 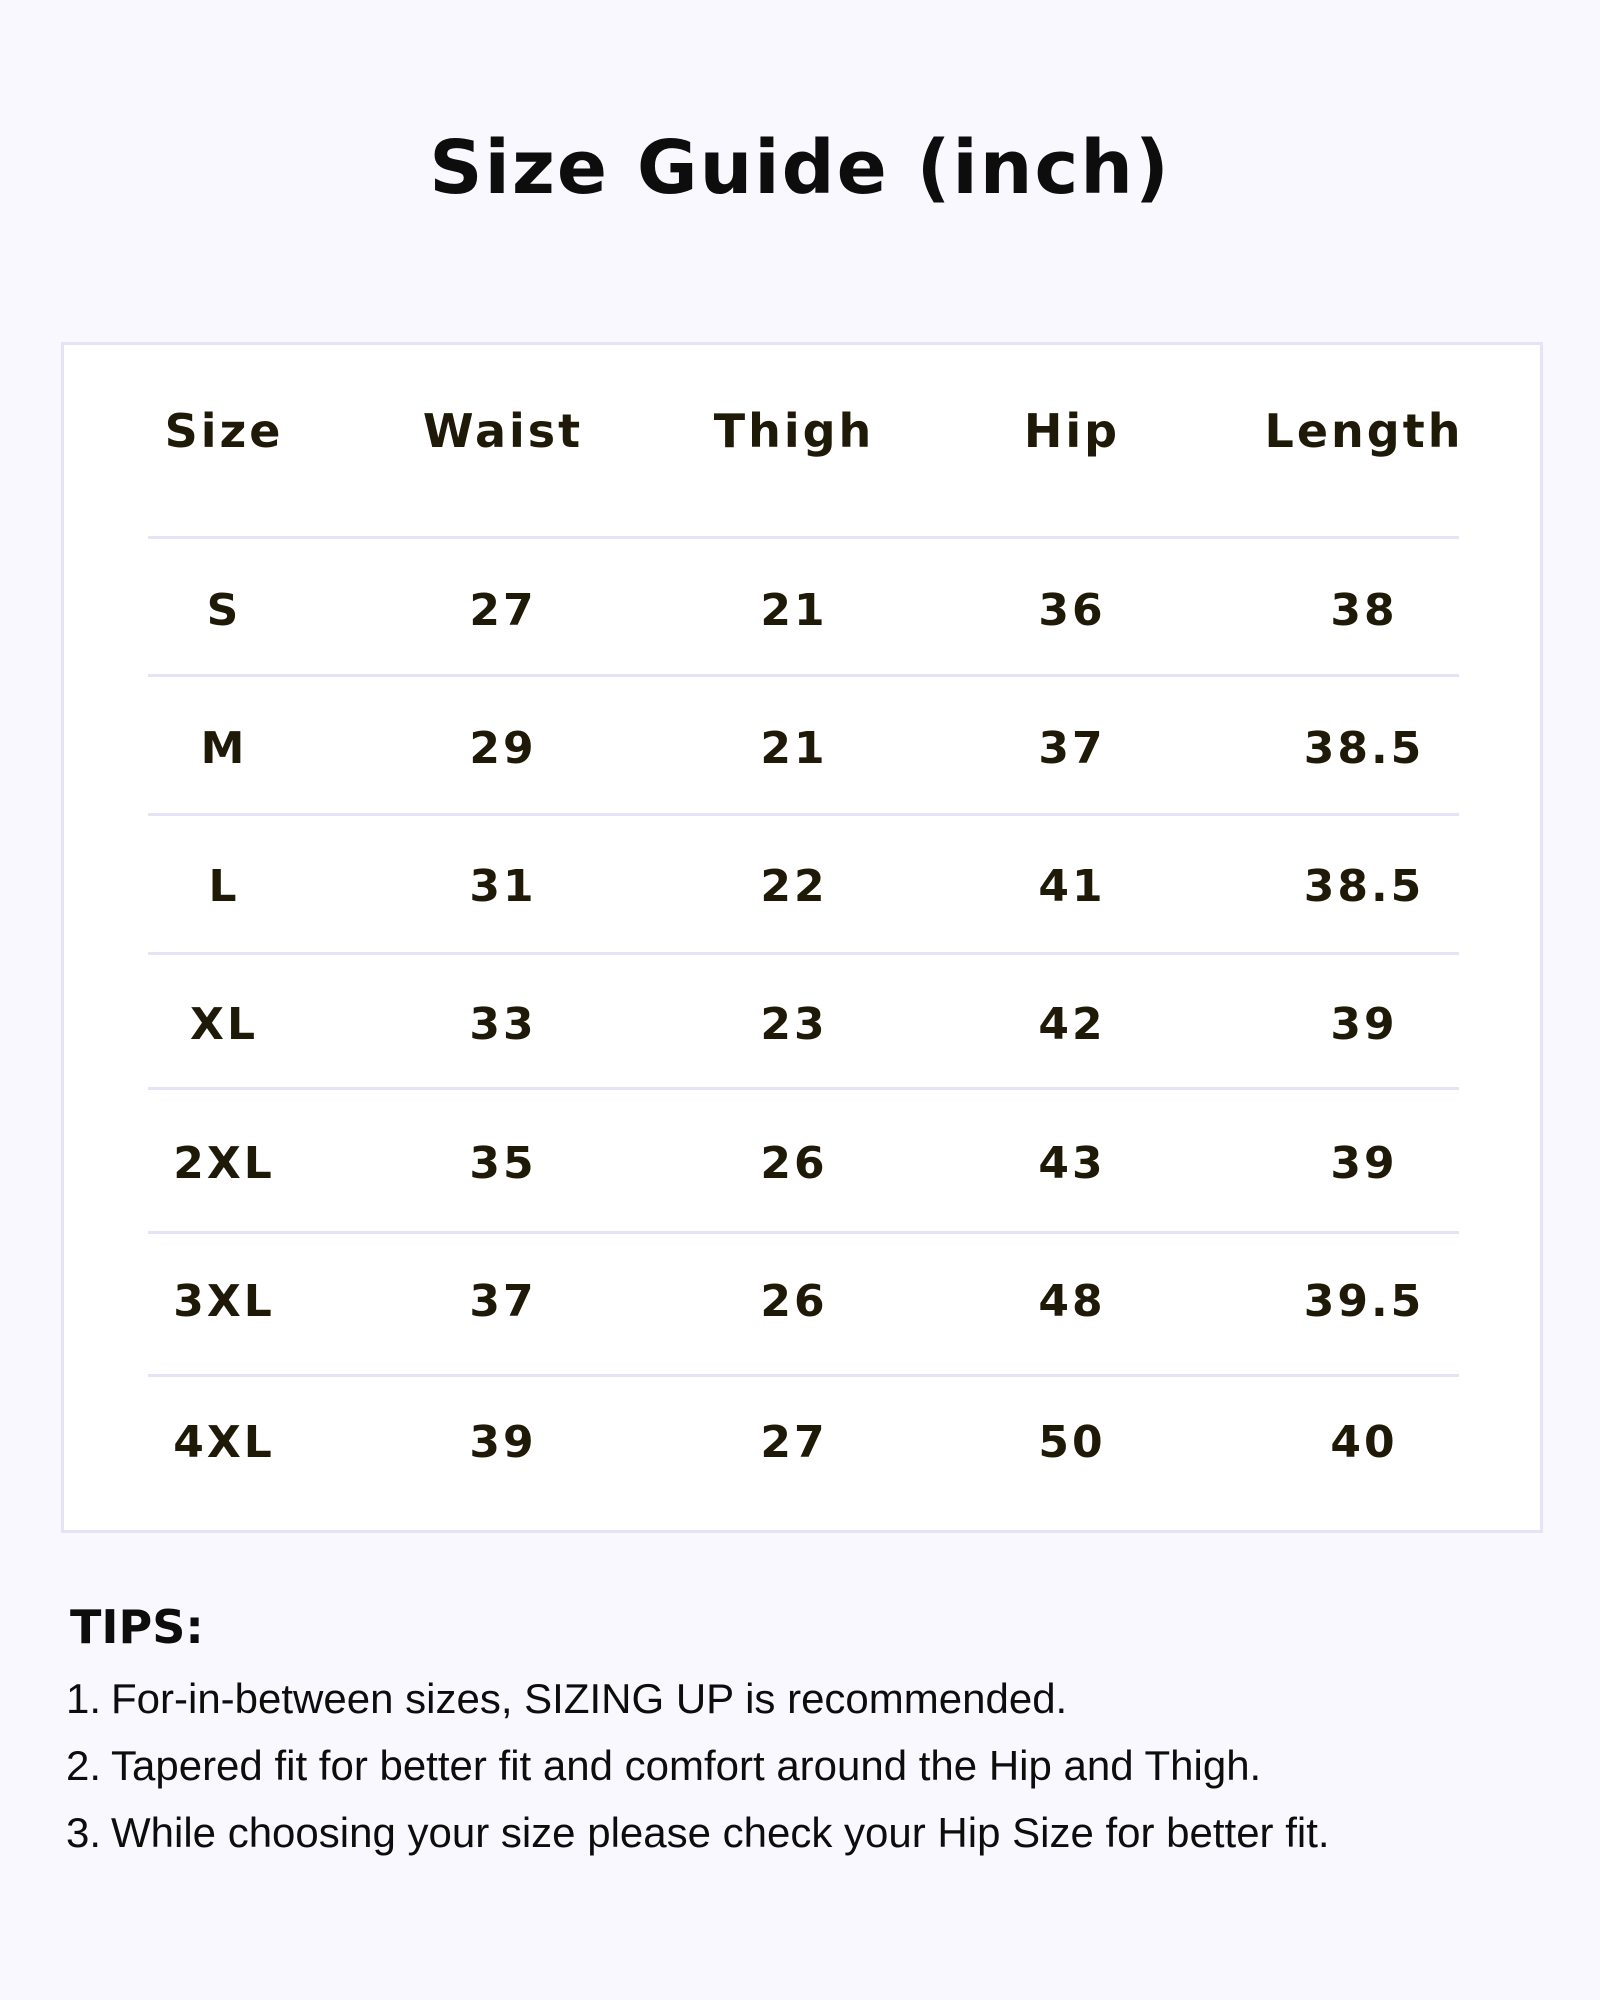 What do you see at coordinates (800, 168) in the screenshot?
I see `page-title: Size Guide (inch)` at bounding box center [800, 168].